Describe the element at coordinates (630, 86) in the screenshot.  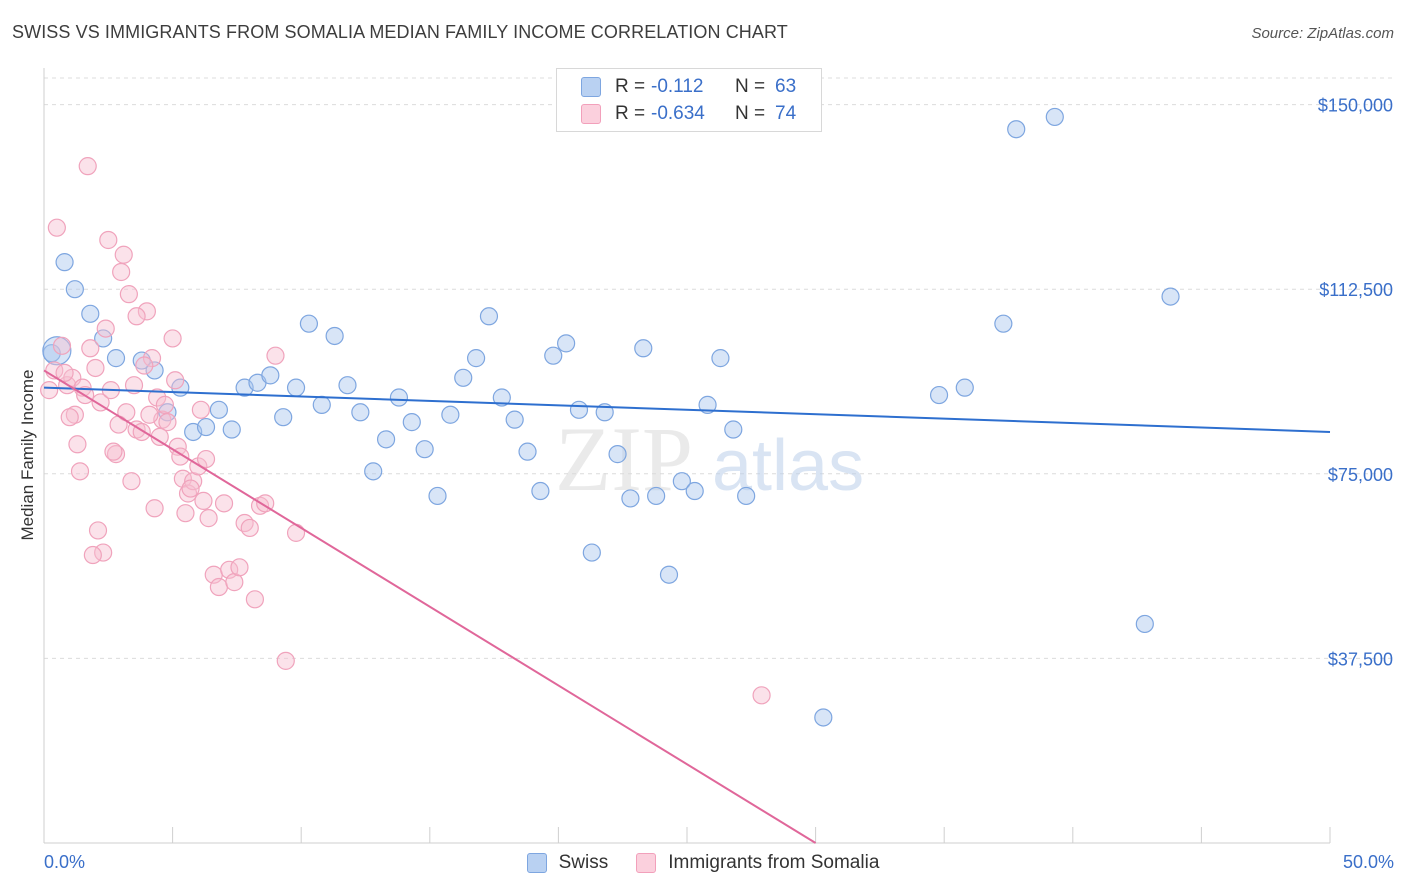
I see `swiss-r-label: R =` at that location.